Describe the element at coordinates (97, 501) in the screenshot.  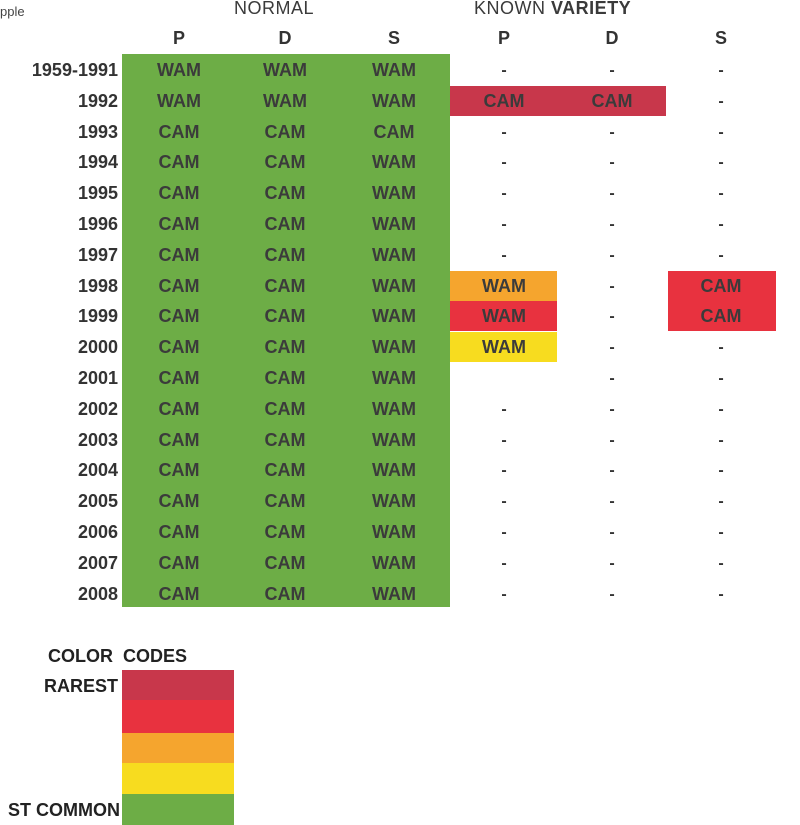
I see `row-year: 2005` at that location.